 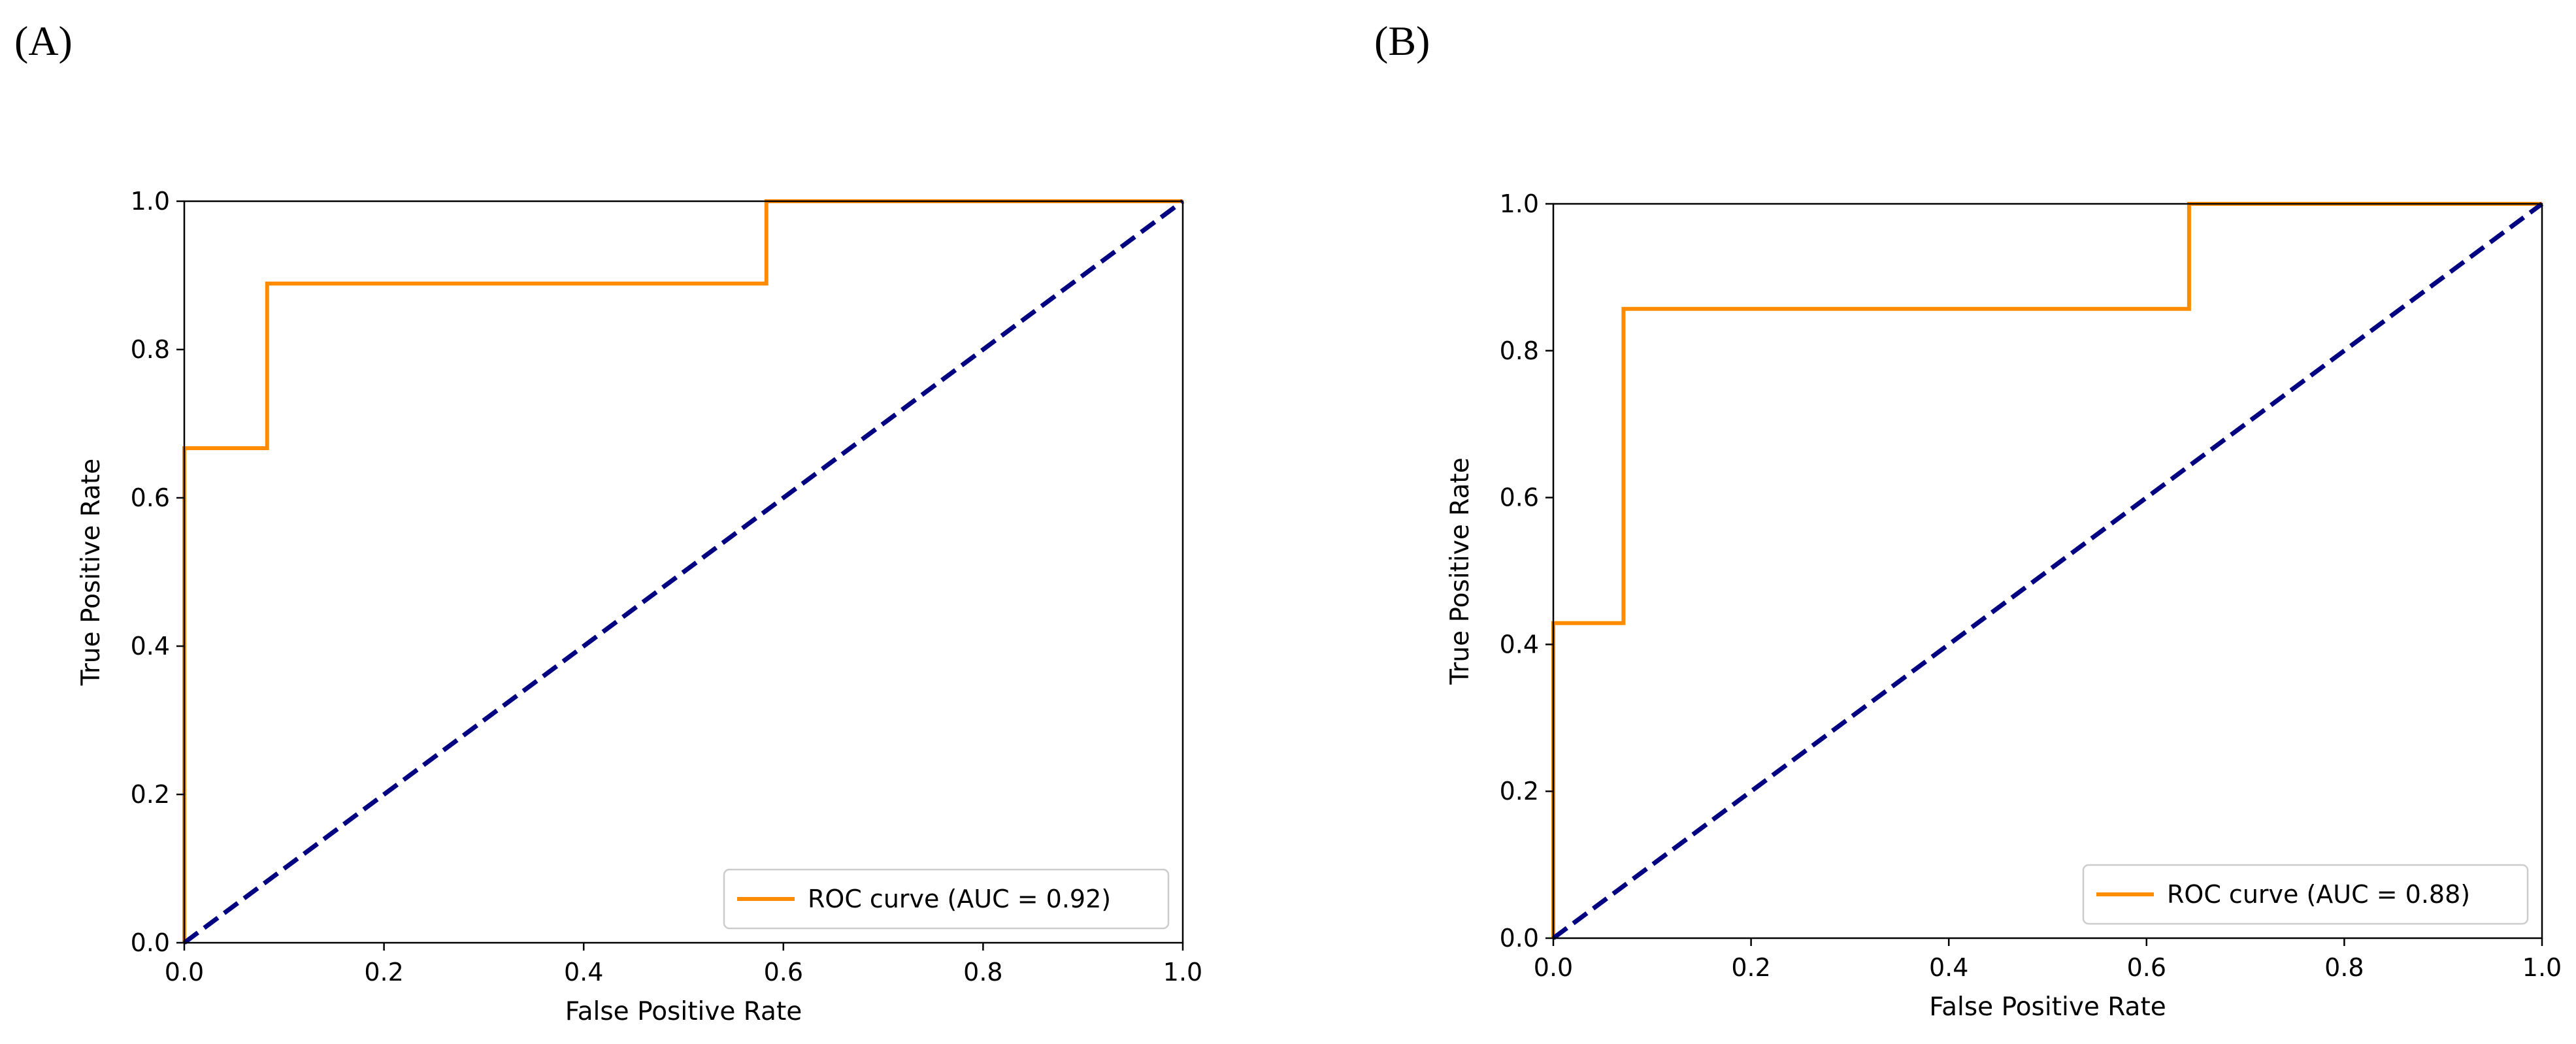 What do you see at coordinates (43, 41) in the screenshot?
I see `panel-label-a: (A)` at bounding box center [43, 41].